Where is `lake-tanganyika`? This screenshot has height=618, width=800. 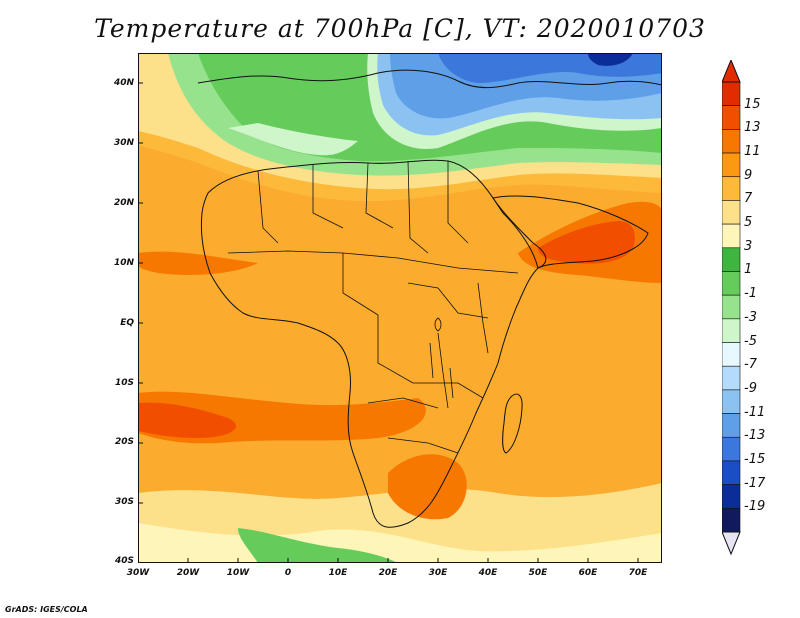 lake-tanganyika is located at coordinates (431, 360).